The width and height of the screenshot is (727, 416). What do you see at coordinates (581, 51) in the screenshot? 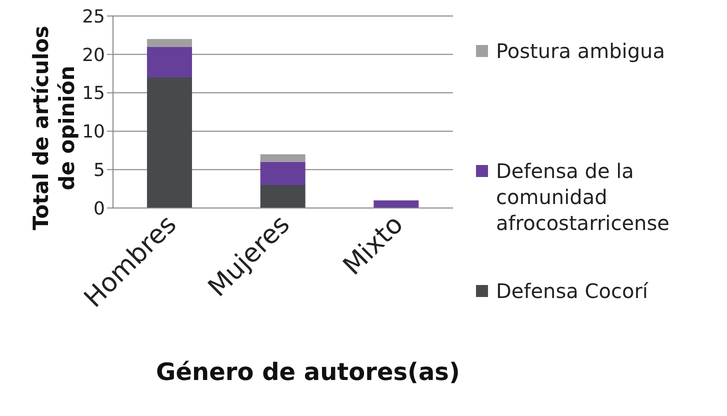
I see `legend-label: Postura ambigua` at bounding box center [581, 51].